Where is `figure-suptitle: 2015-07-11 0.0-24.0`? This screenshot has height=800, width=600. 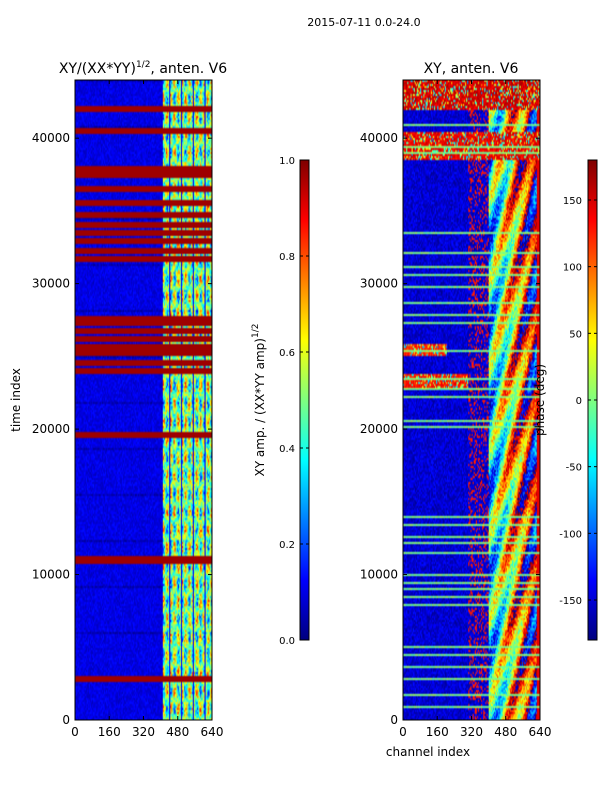
figure-suptitle: 2015-07-11 0.0-24.0 is located at coordinates (363, 22).